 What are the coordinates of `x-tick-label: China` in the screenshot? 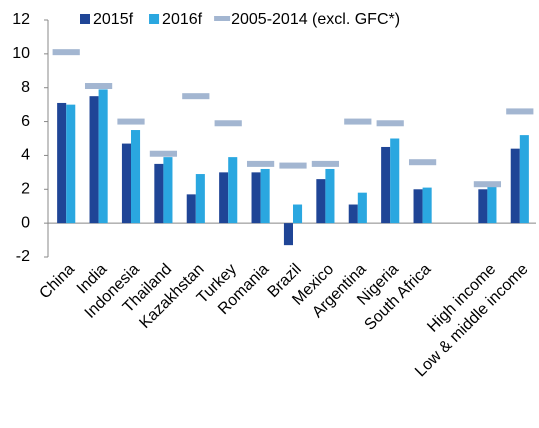 It's located at (57, 282).